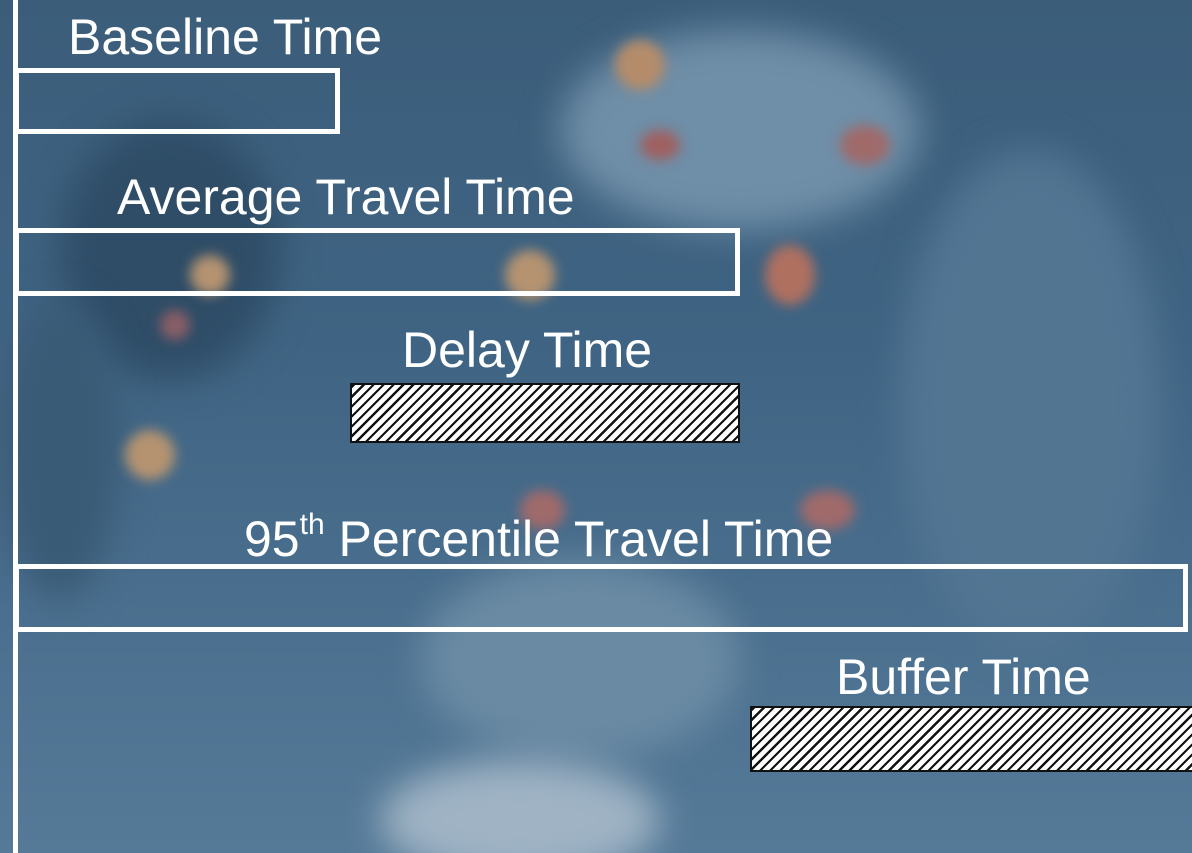 The width and height of the screenshot is (1192, 853). Describe the element at coordinates (377, 262) in the screenshot. I see `average-travel-time-bar` at that location.